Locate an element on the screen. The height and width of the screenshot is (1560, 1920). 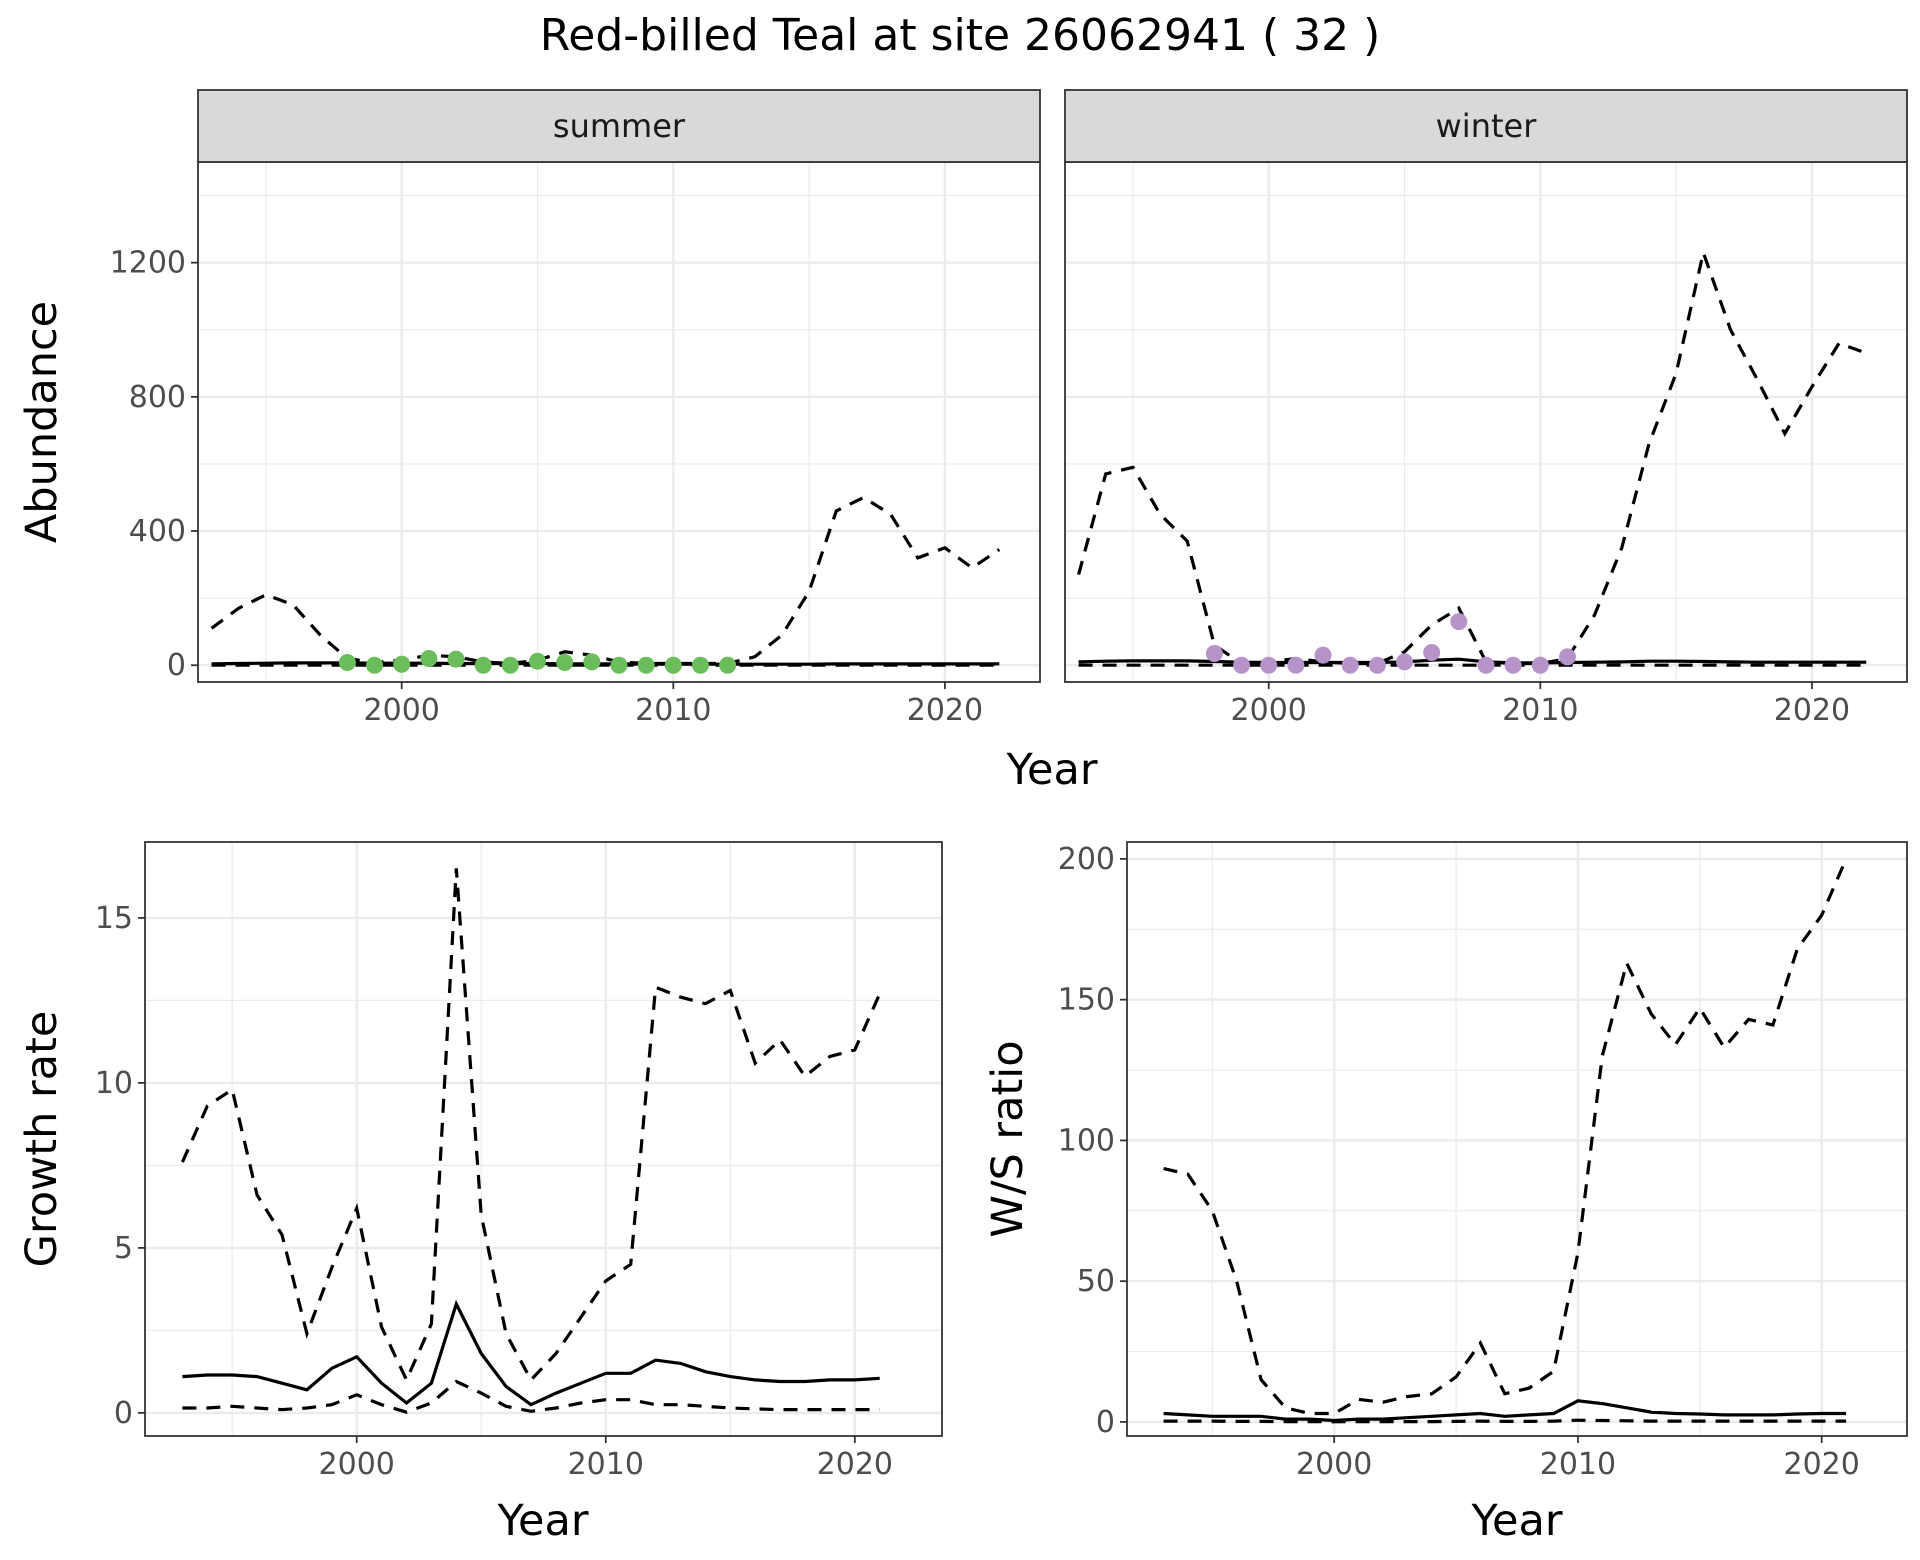
abundance-winter-x-tick-label: 2020 is located at coordinates (1812, 710).